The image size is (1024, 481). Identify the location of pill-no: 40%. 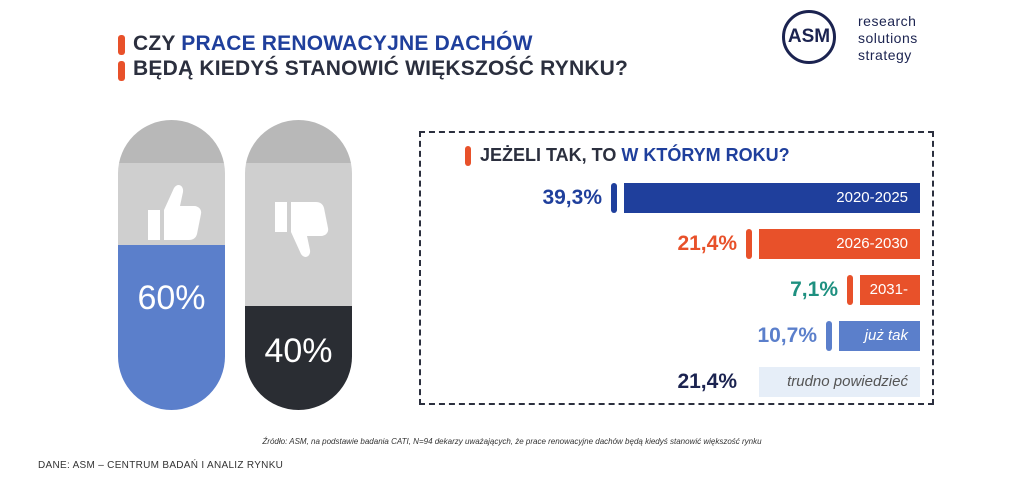
(298, 265).